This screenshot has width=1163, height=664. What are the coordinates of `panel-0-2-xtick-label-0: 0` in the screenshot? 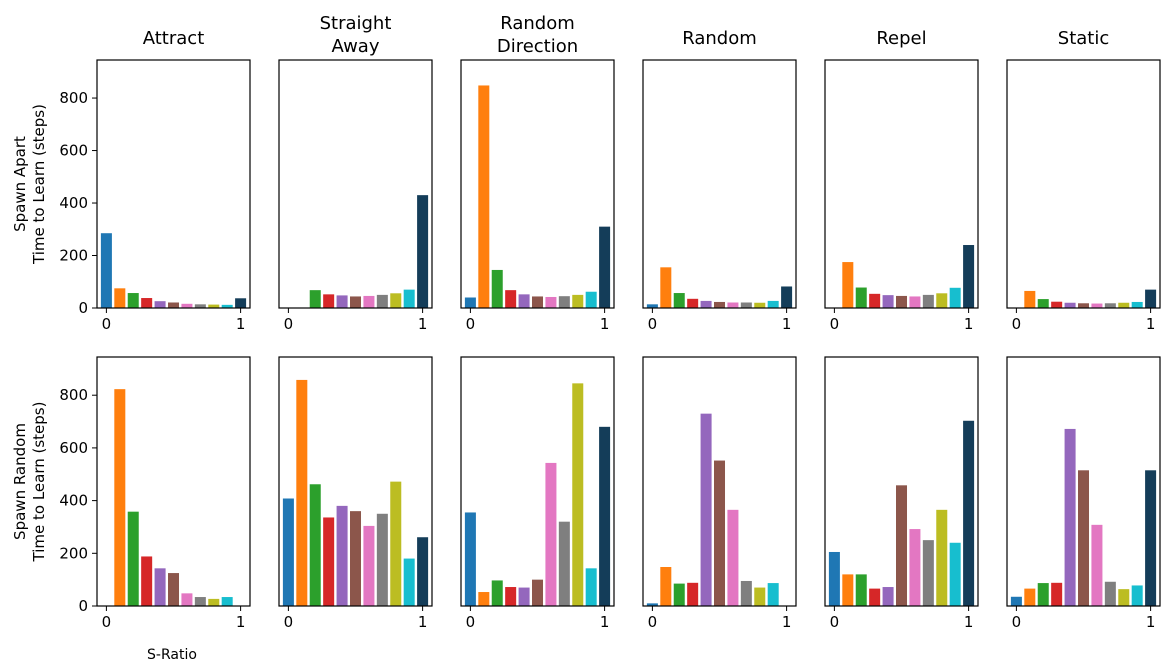 It's located at (471, 324).